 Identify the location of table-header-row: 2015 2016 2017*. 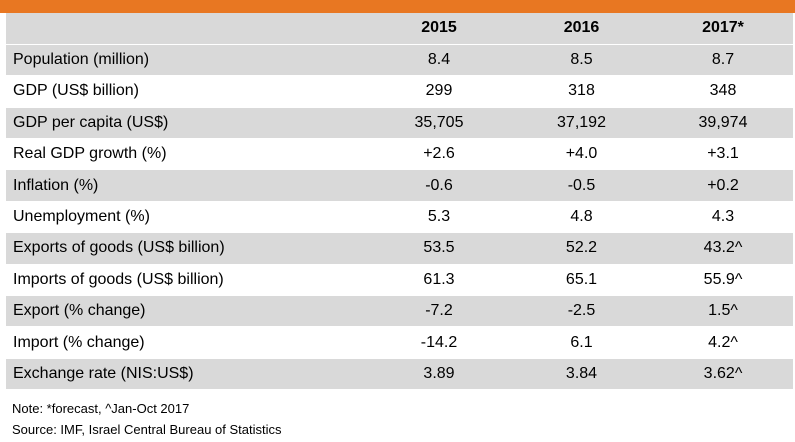
(399, 29).